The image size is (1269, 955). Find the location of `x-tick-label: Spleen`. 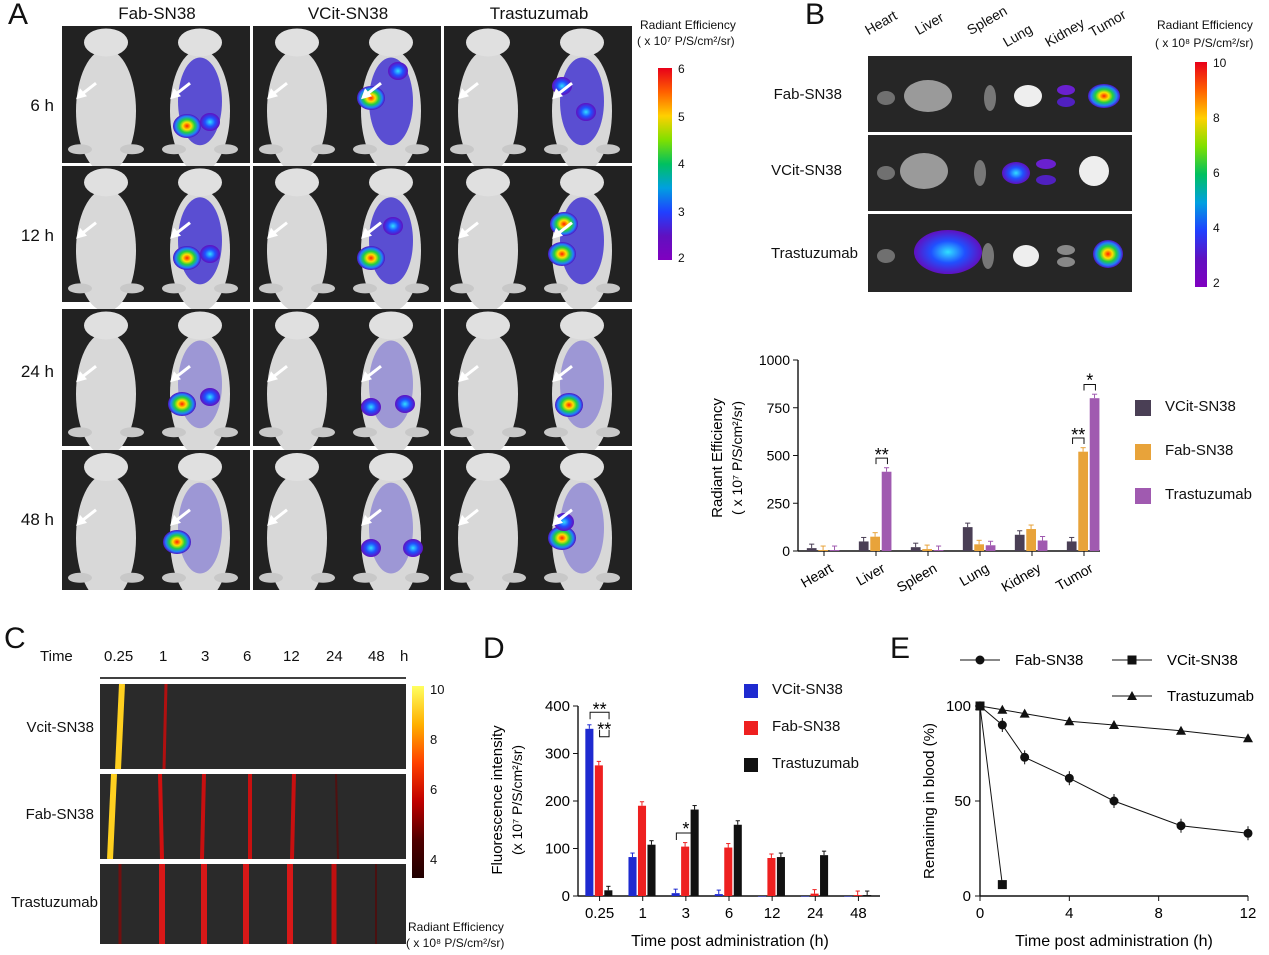

x-tick-label: Spleen is located at coordinates (917, 578).